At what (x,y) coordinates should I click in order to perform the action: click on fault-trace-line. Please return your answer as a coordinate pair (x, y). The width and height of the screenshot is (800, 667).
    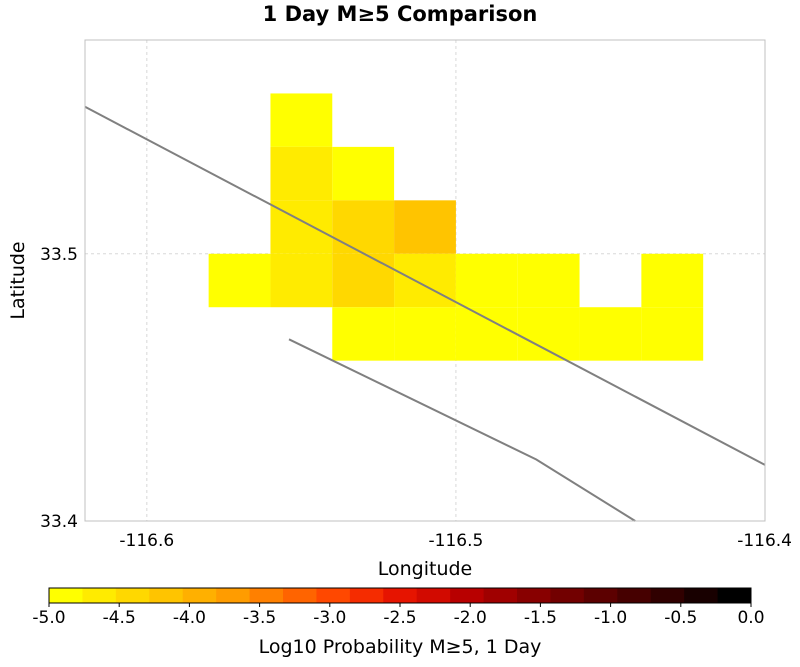
    Looking at the image, I should click on (462, 430).